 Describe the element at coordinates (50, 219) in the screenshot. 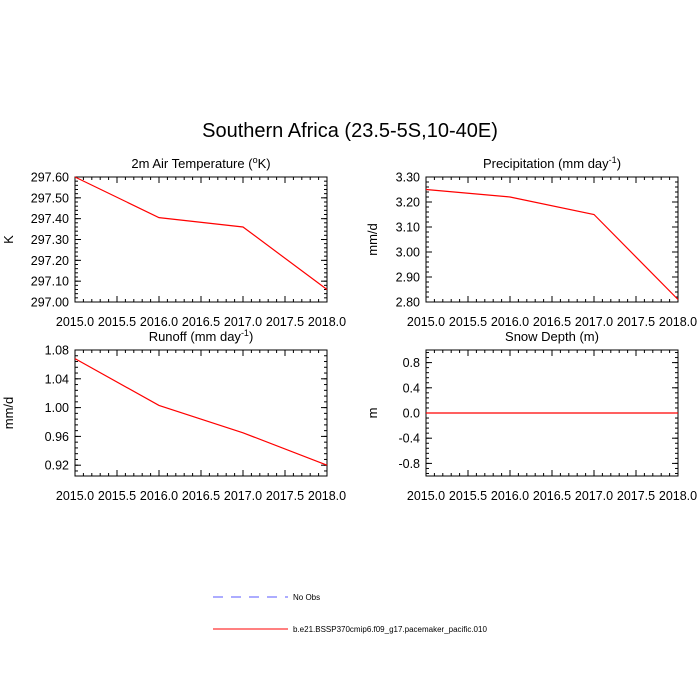

I see `y-tick-label: 297.40` at that location.